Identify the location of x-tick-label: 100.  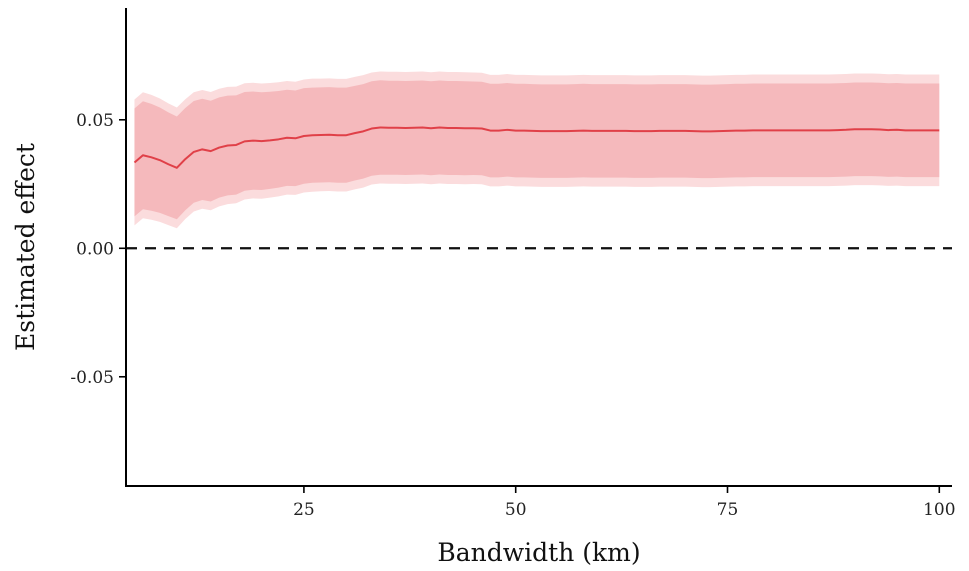
(939, 510).